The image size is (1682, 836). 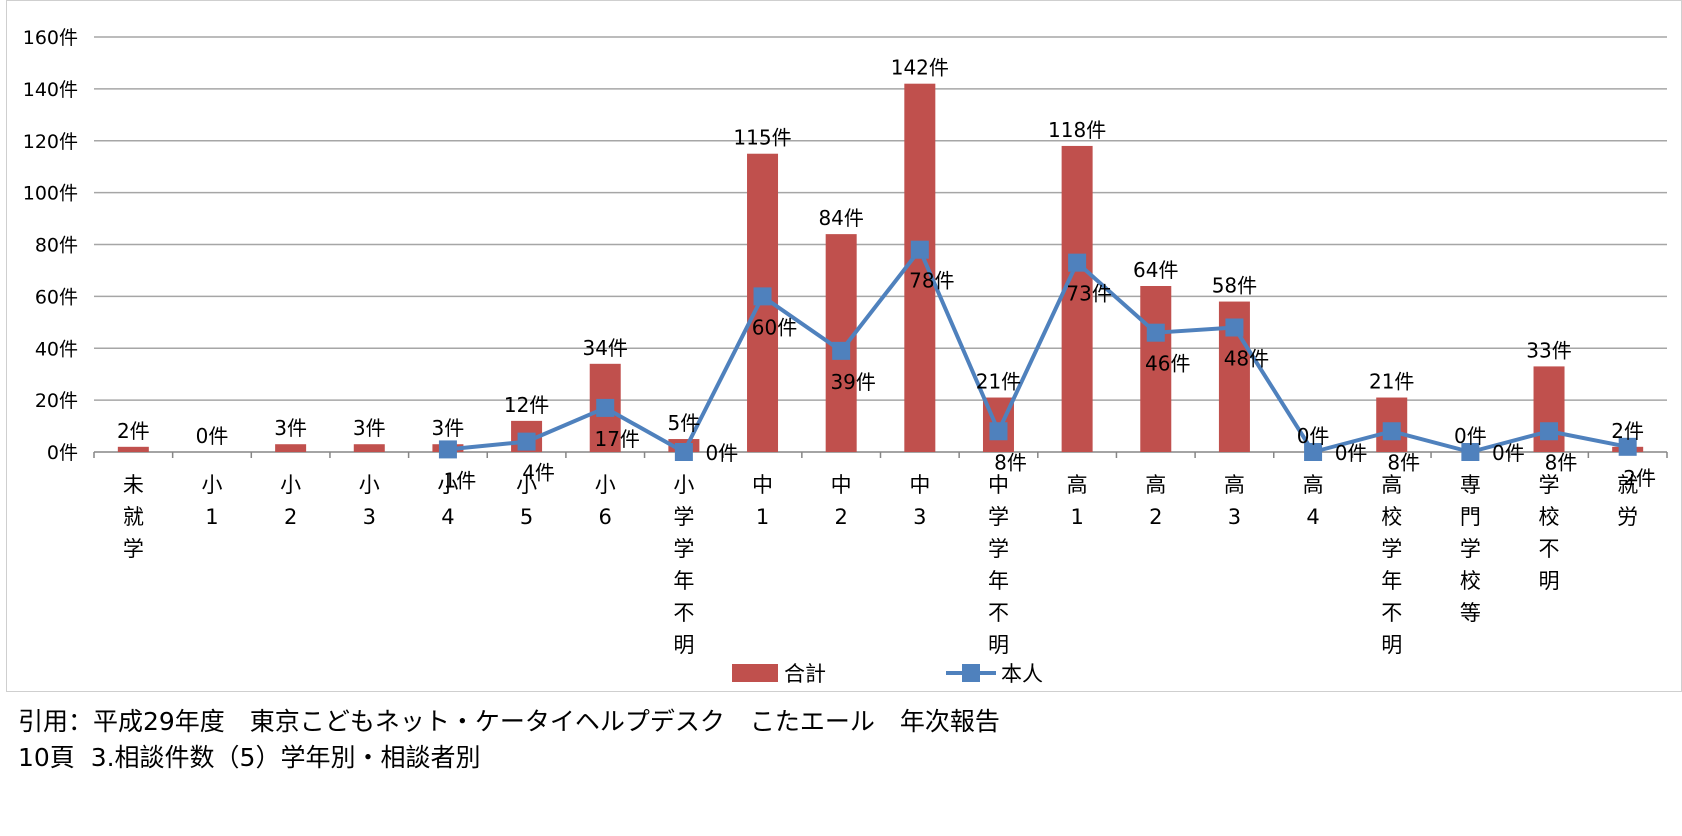 What do you see at coordinates (971, 673) in the screenshot?
I see `legend-swatch-marker` at bounding box center [971, 673].